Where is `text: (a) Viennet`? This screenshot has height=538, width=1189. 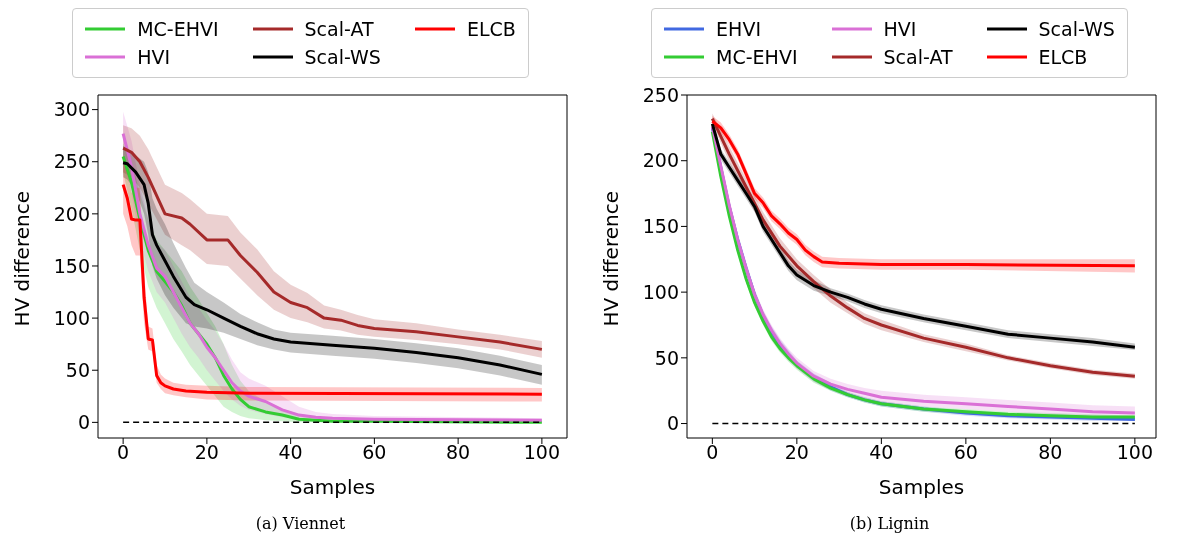
text: (a) Viennet is located at coordinates (300, 523).